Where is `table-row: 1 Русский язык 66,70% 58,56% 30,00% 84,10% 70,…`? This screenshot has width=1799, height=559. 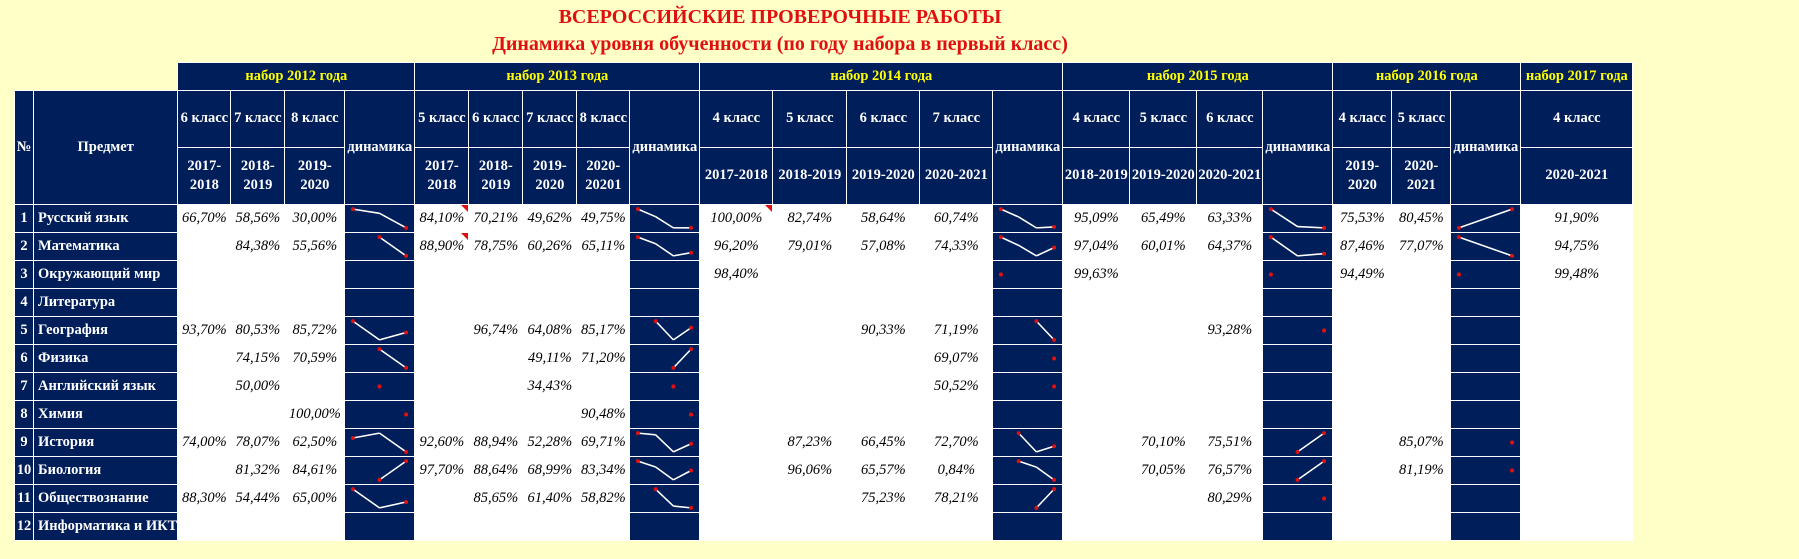 table-row: 1 Русский язык 66,70% 58,56% 30,00% 84,10% 70,… is located at coordinates (824, 218).